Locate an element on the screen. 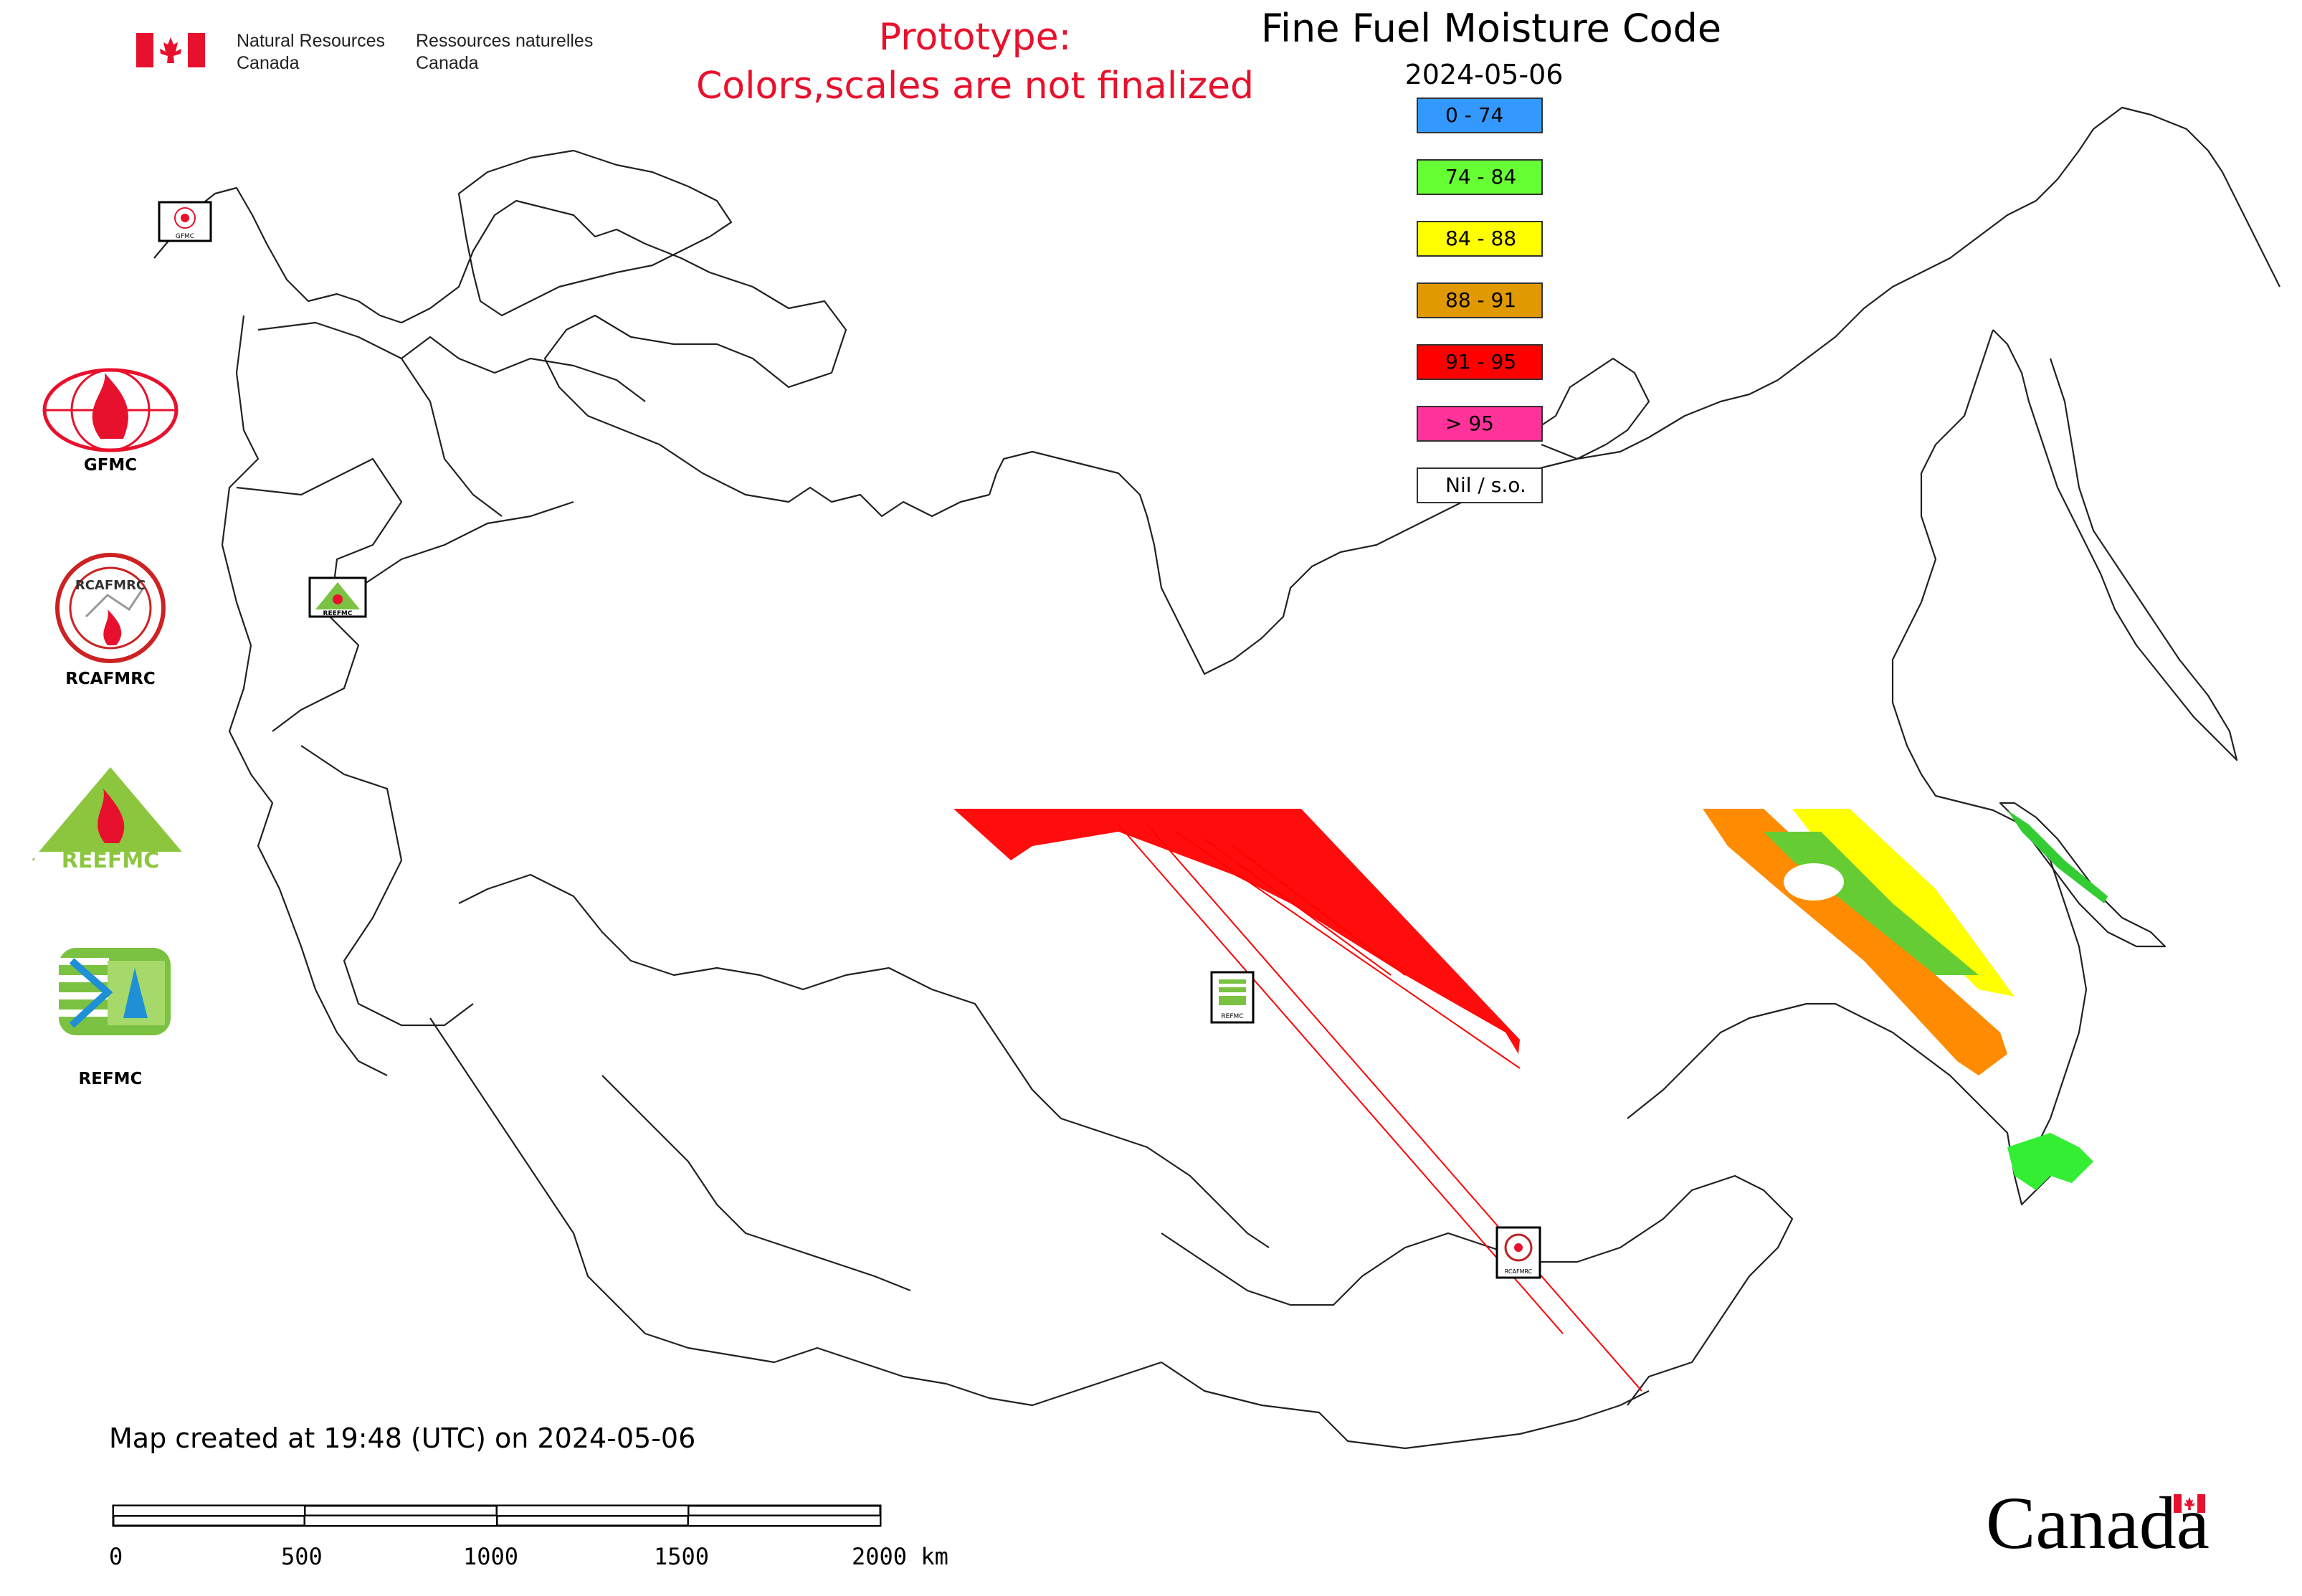  legend-item-74-84: 74 - 84 is located at coordinates (1480, 177).